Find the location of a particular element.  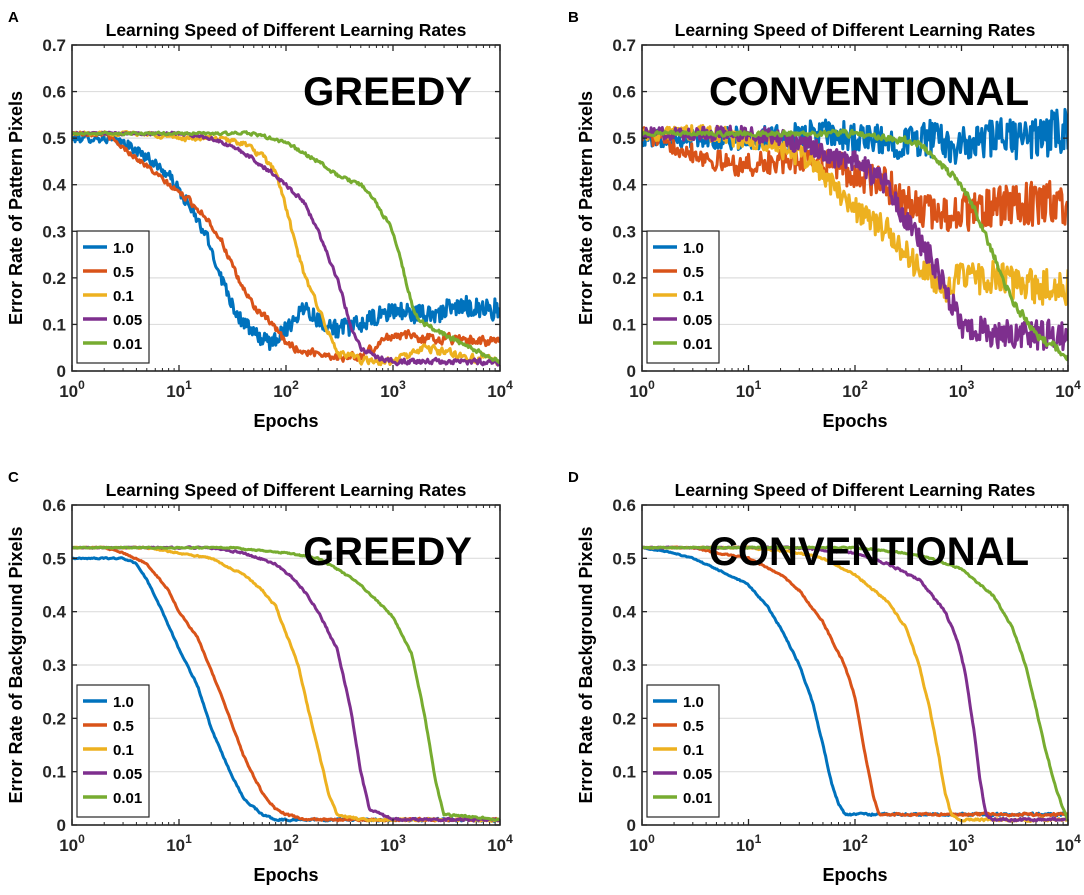

panel-letter: D is located at coordinates (573, 477).